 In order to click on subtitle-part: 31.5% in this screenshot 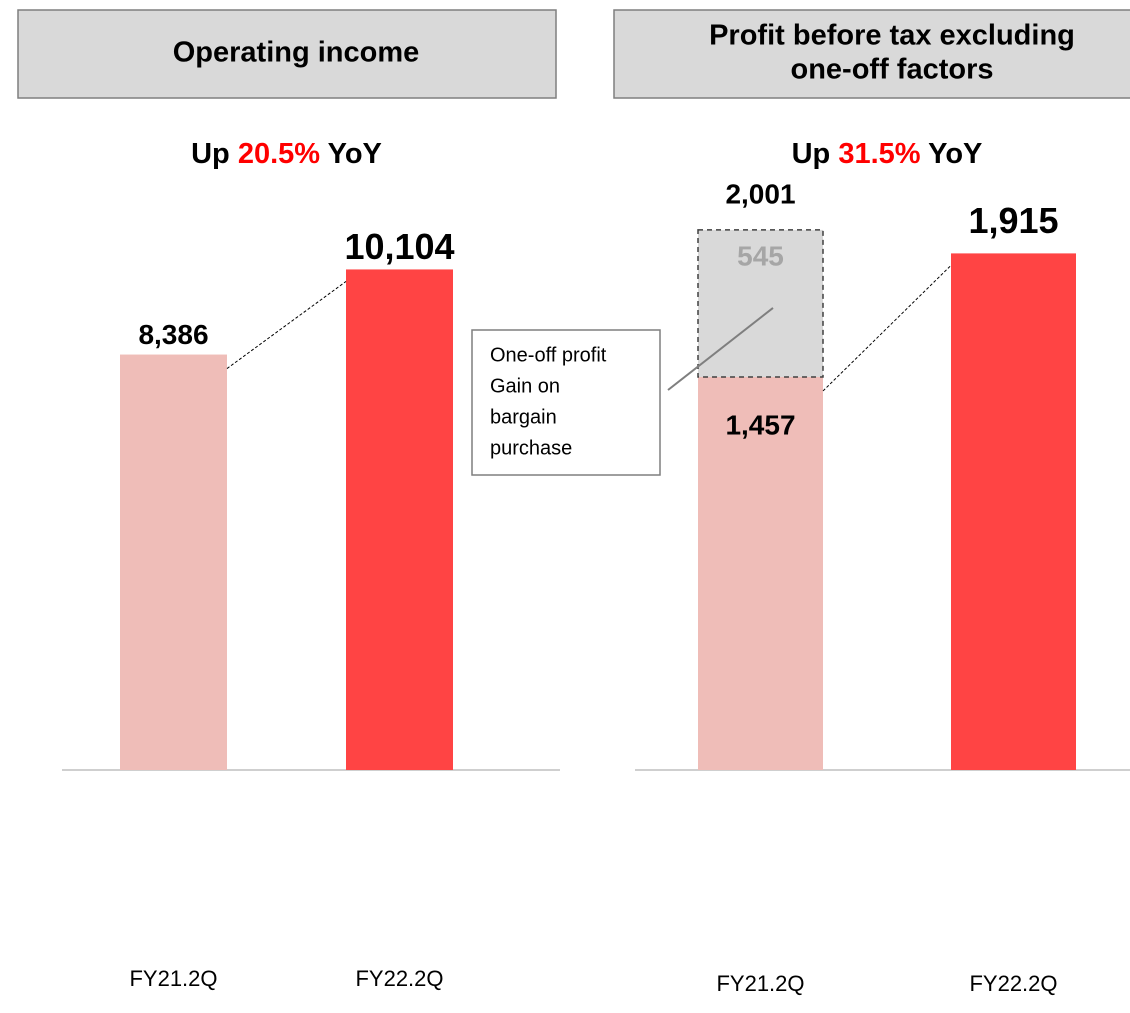, I will do `click(879, 154)`.